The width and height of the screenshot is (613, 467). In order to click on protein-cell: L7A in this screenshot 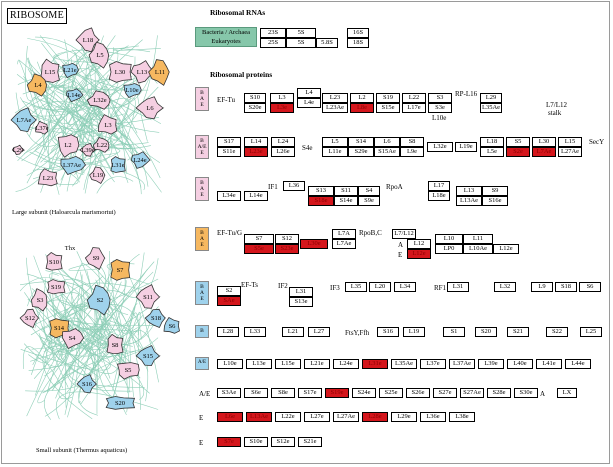, I will do `click(344, 234)`.